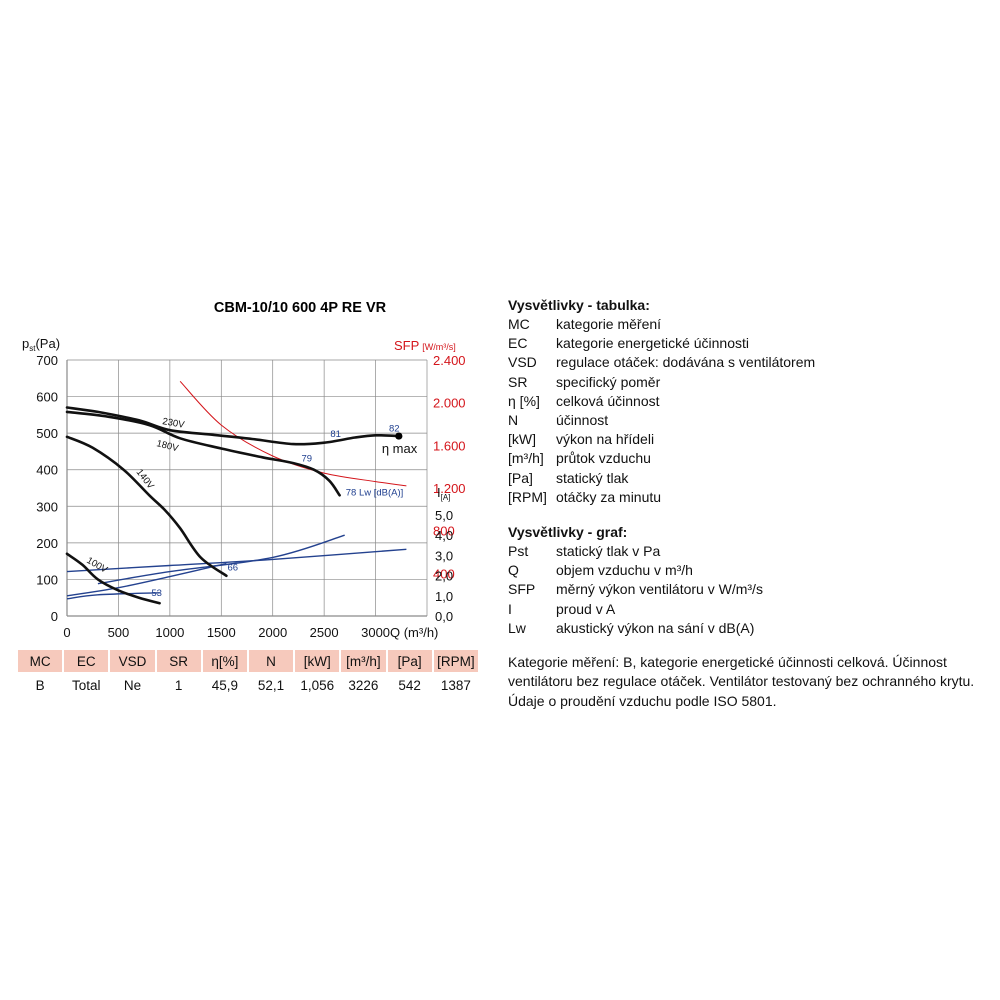  What do you see at coordinates (132, 685) in the screenshot?
I see `spec-value-cell: Ne` at bounding box center [132, 685].